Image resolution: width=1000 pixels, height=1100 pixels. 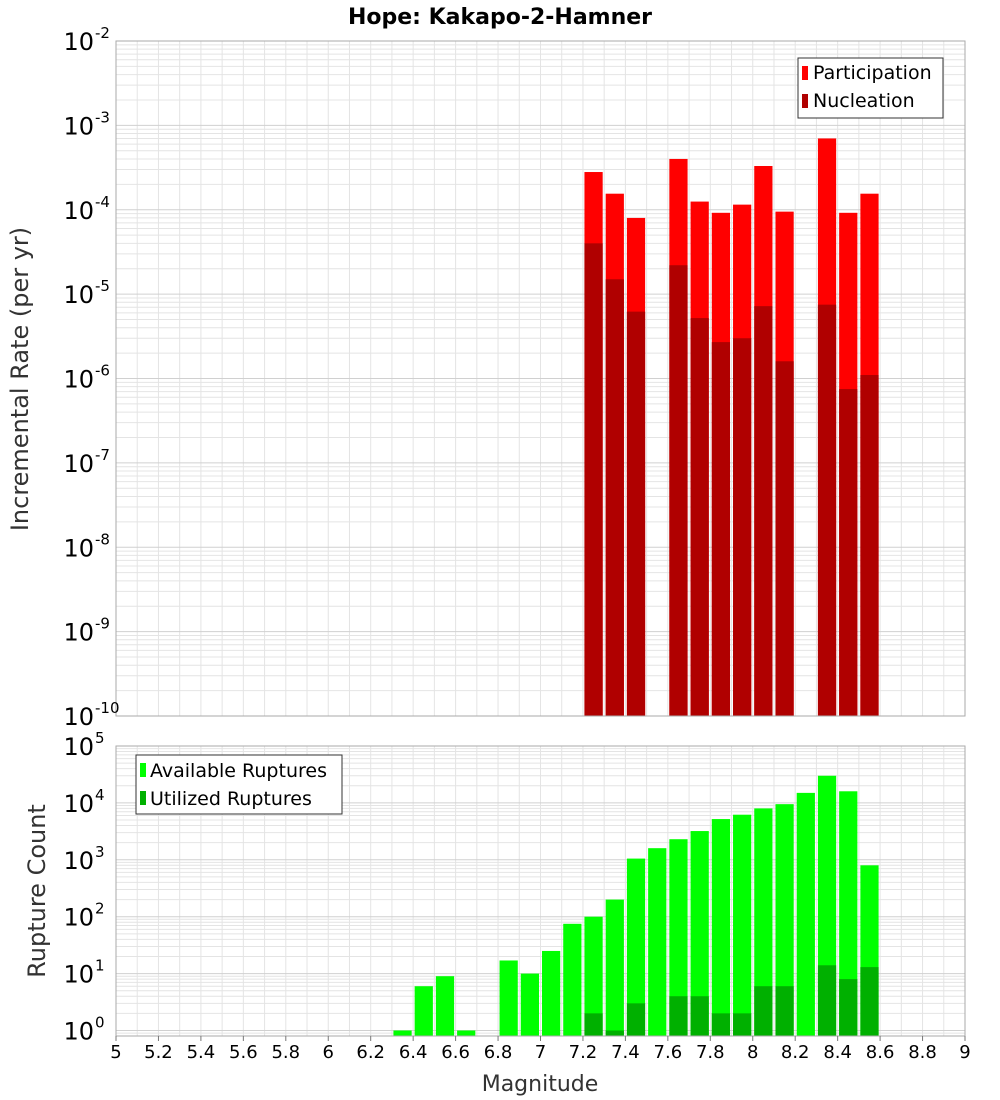 I want to click on x-tick-label: 5.4, so click(x=201, y=1052).